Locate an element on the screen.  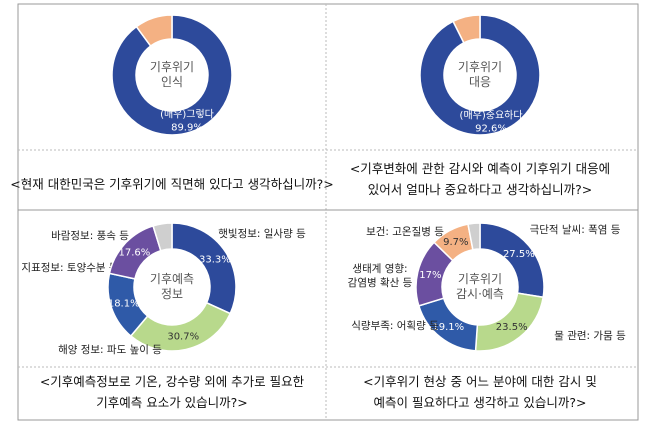
center-label: 정보 is located at coordinates (172, 294).